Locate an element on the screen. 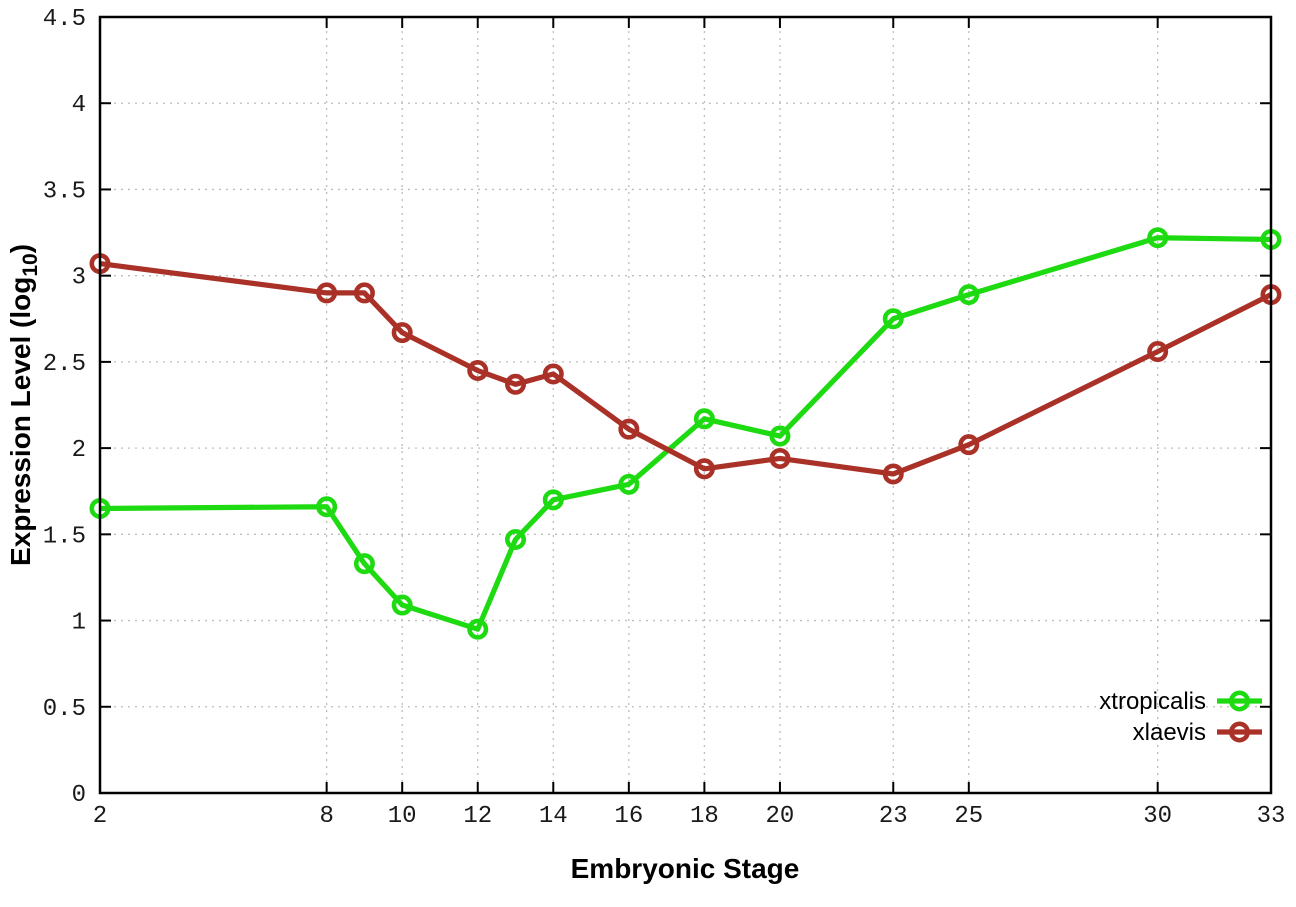 The width and height of the screenshot is (1296, 907). y-tick-label-1: 1 is located at coordinates (79, 623).